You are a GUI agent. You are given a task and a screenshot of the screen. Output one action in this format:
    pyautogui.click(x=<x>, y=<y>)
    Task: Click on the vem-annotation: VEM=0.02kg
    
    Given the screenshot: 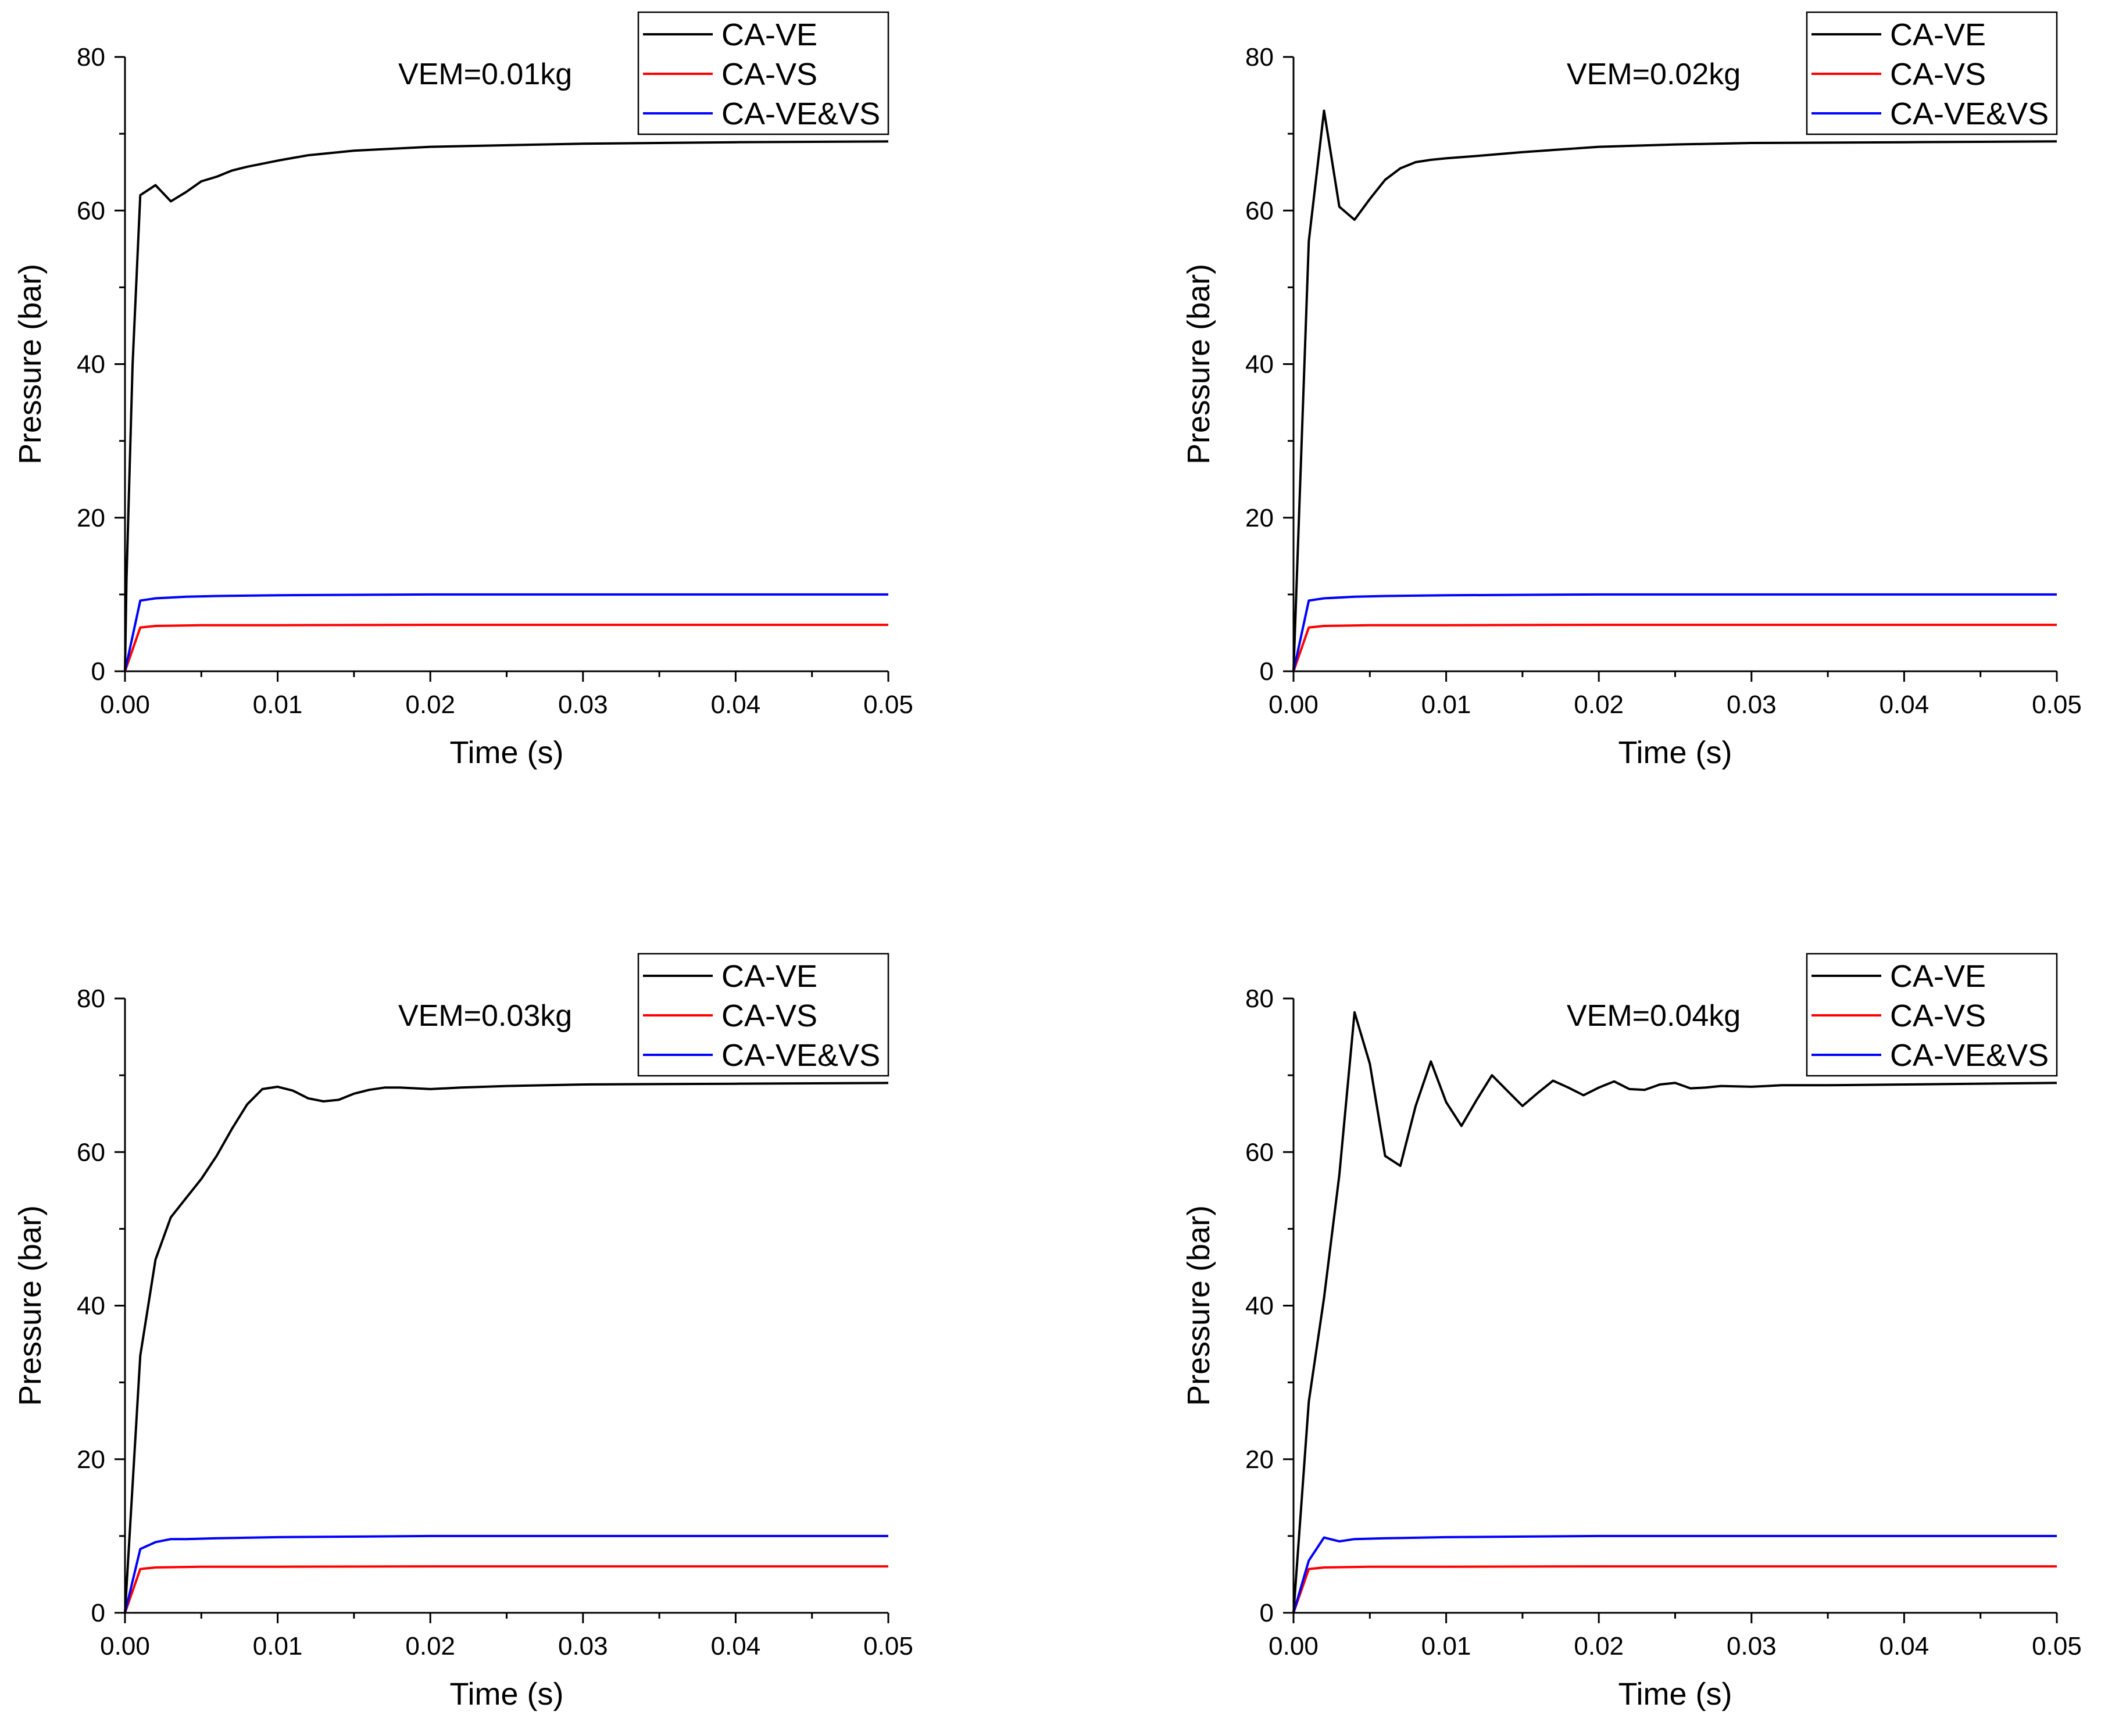 What is the action you would take?
    pyautogui.click(x=1654, y=74)
    